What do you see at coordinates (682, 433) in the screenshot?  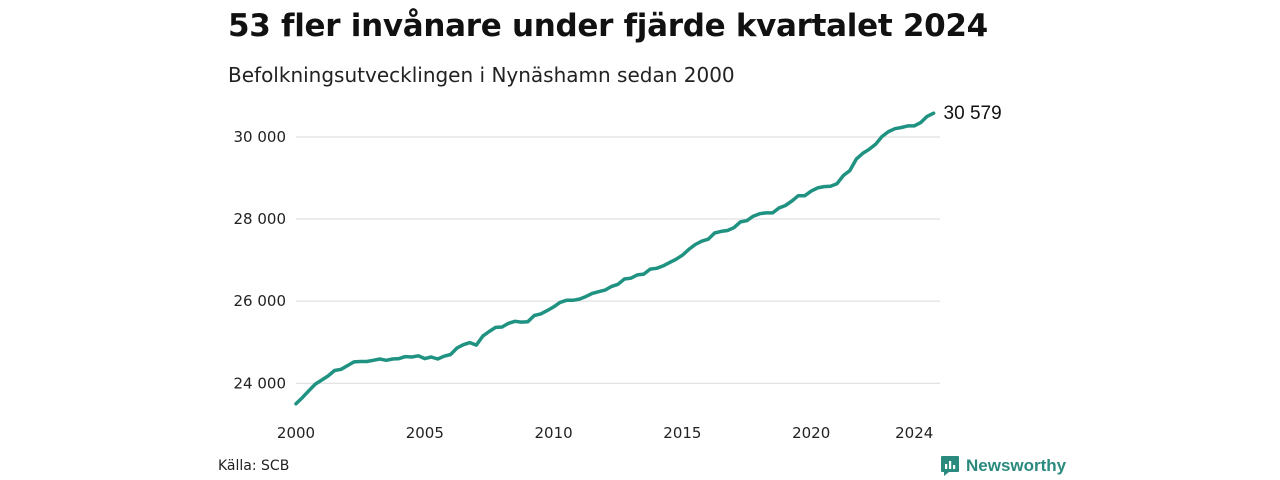 I see `x-tick-label: 2015` at bounding box center [682, 433].